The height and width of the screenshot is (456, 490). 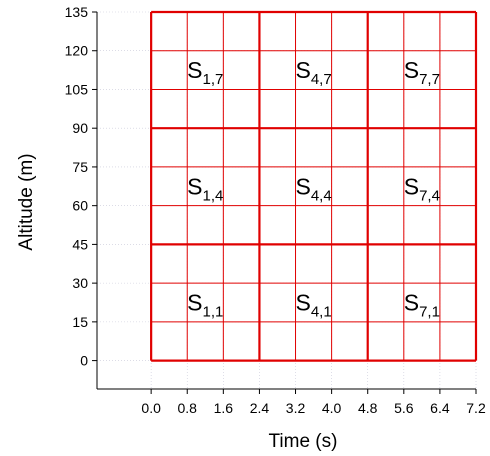 I want to click on y-tick-label: 135, so click(x=77, y=12).